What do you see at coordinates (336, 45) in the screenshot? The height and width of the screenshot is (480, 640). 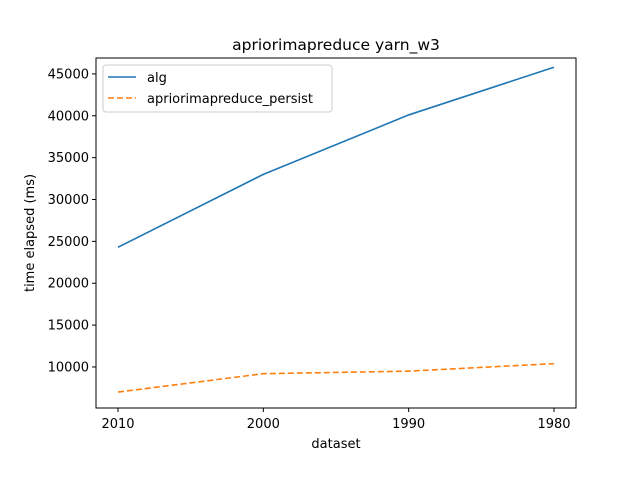 I see `chart-title: apriorimapreduce yarn_w3` at bounding box center [336, 45].